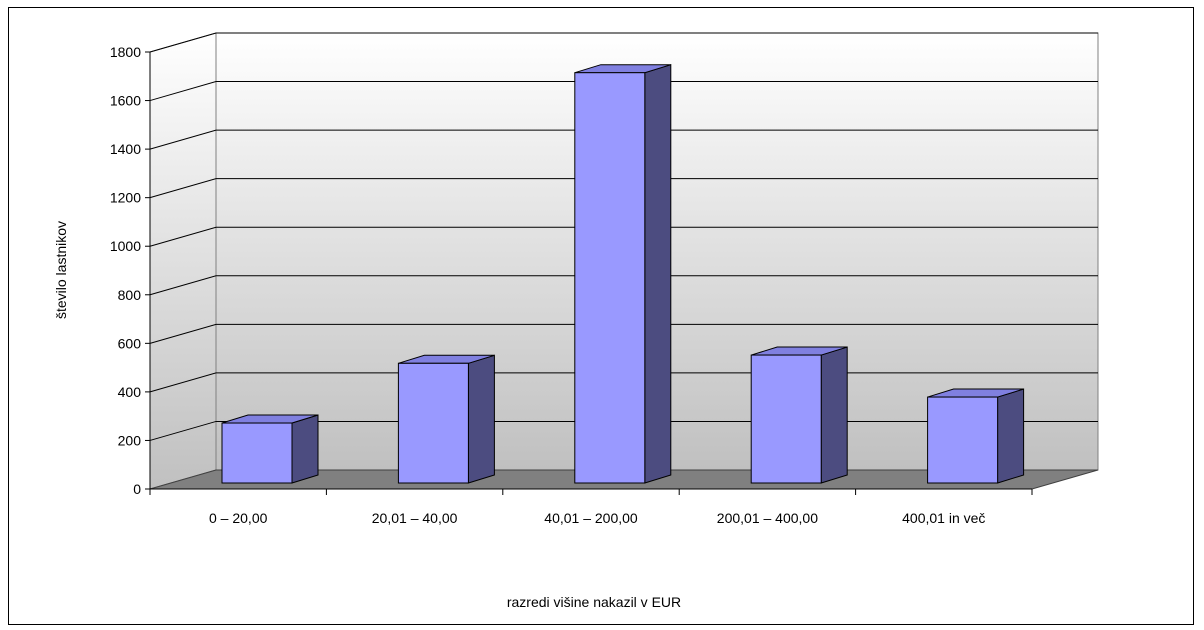  Describe the element at coordinates (591, 518) in the screenshot. I see `x-tick-label: 40,01 – 200,00` at that location.